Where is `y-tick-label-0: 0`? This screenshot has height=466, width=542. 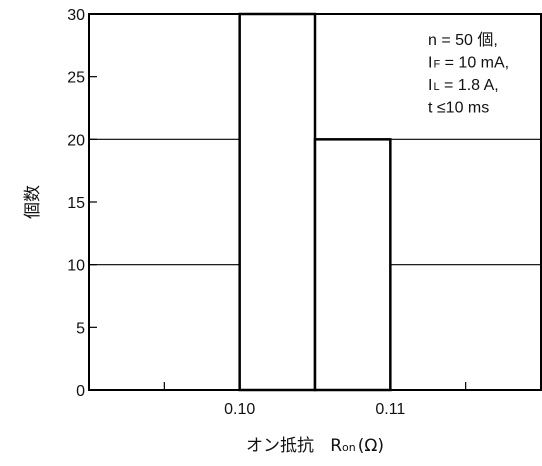 y-tick-label-0: 0 is located at coordinates (80, 391).